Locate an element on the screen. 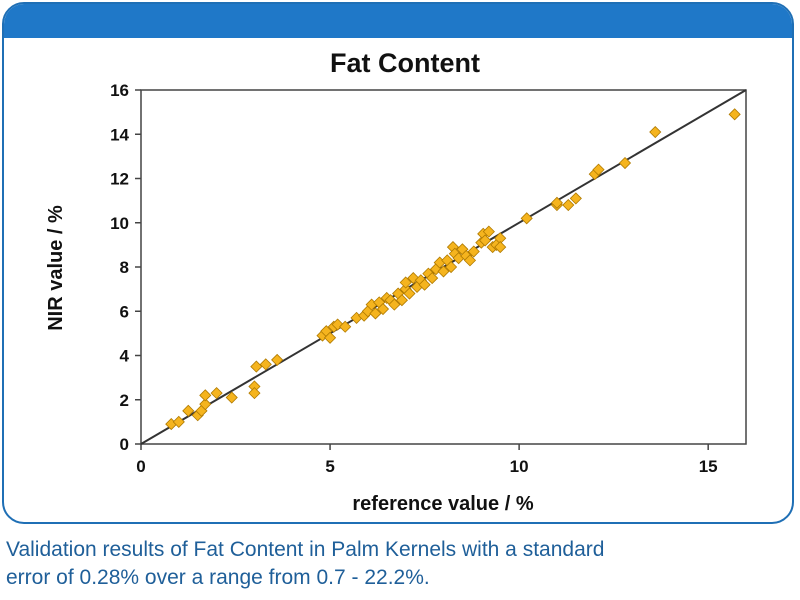  y-tick-label: 14 is located at coordinates (119, 134).